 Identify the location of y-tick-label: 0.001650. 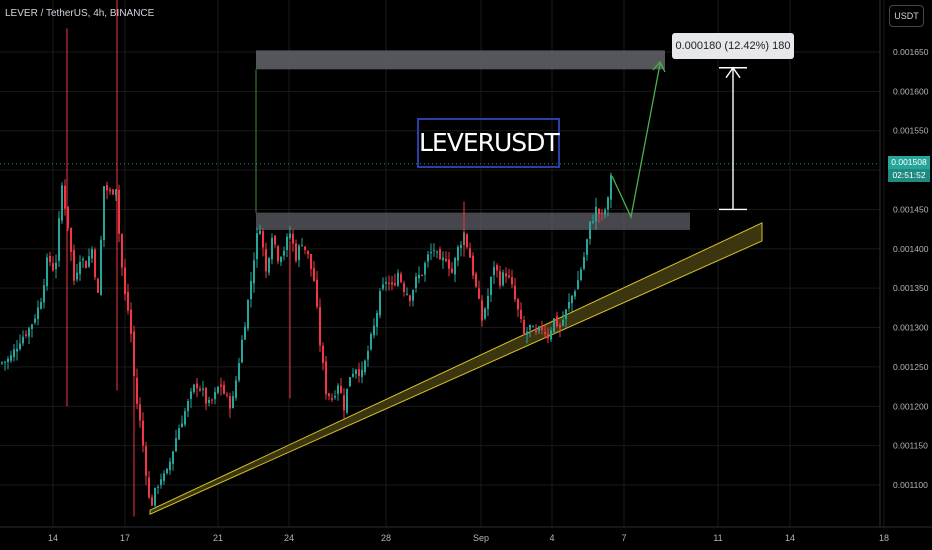
(911, 52).